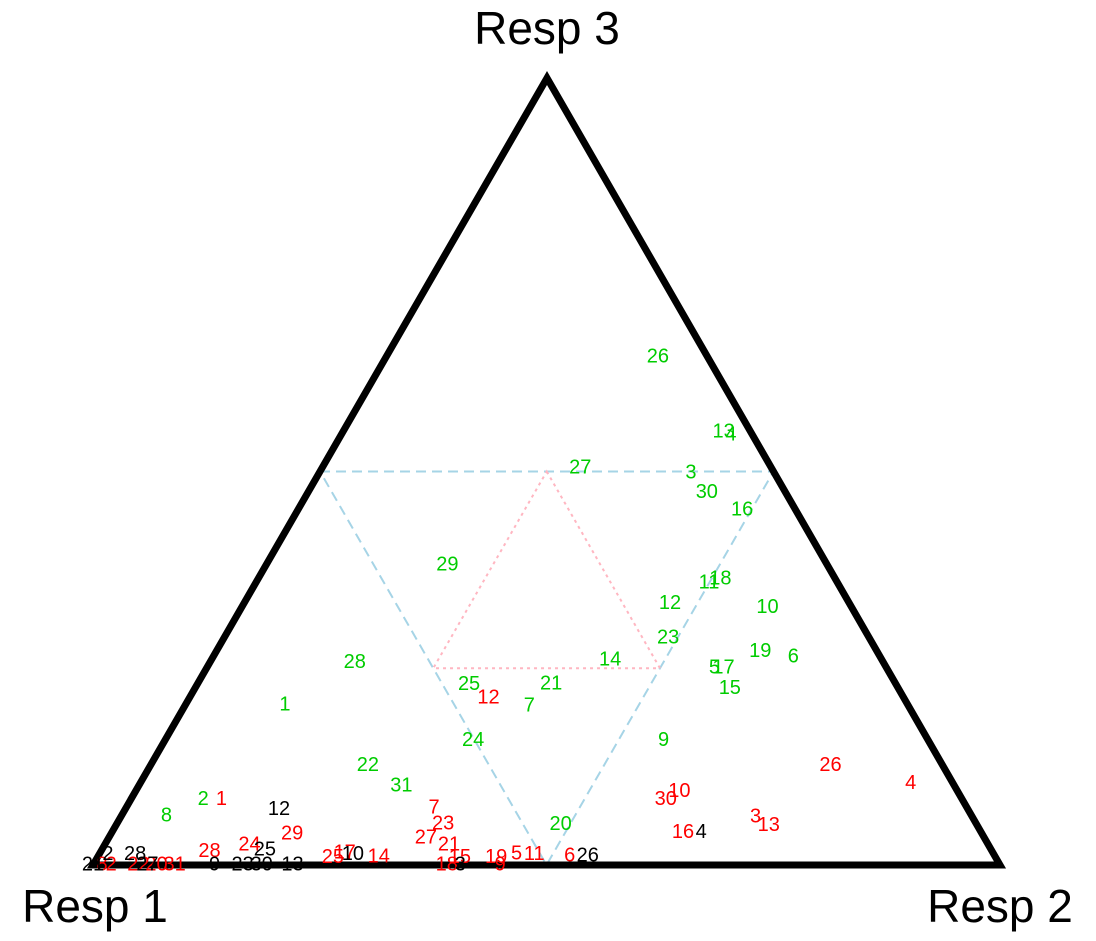 The image size is (1096, 941). What do you see at coordinates (546, 569) in the screenshot?
I see `guide-inner` at bounding box center [546, 569].